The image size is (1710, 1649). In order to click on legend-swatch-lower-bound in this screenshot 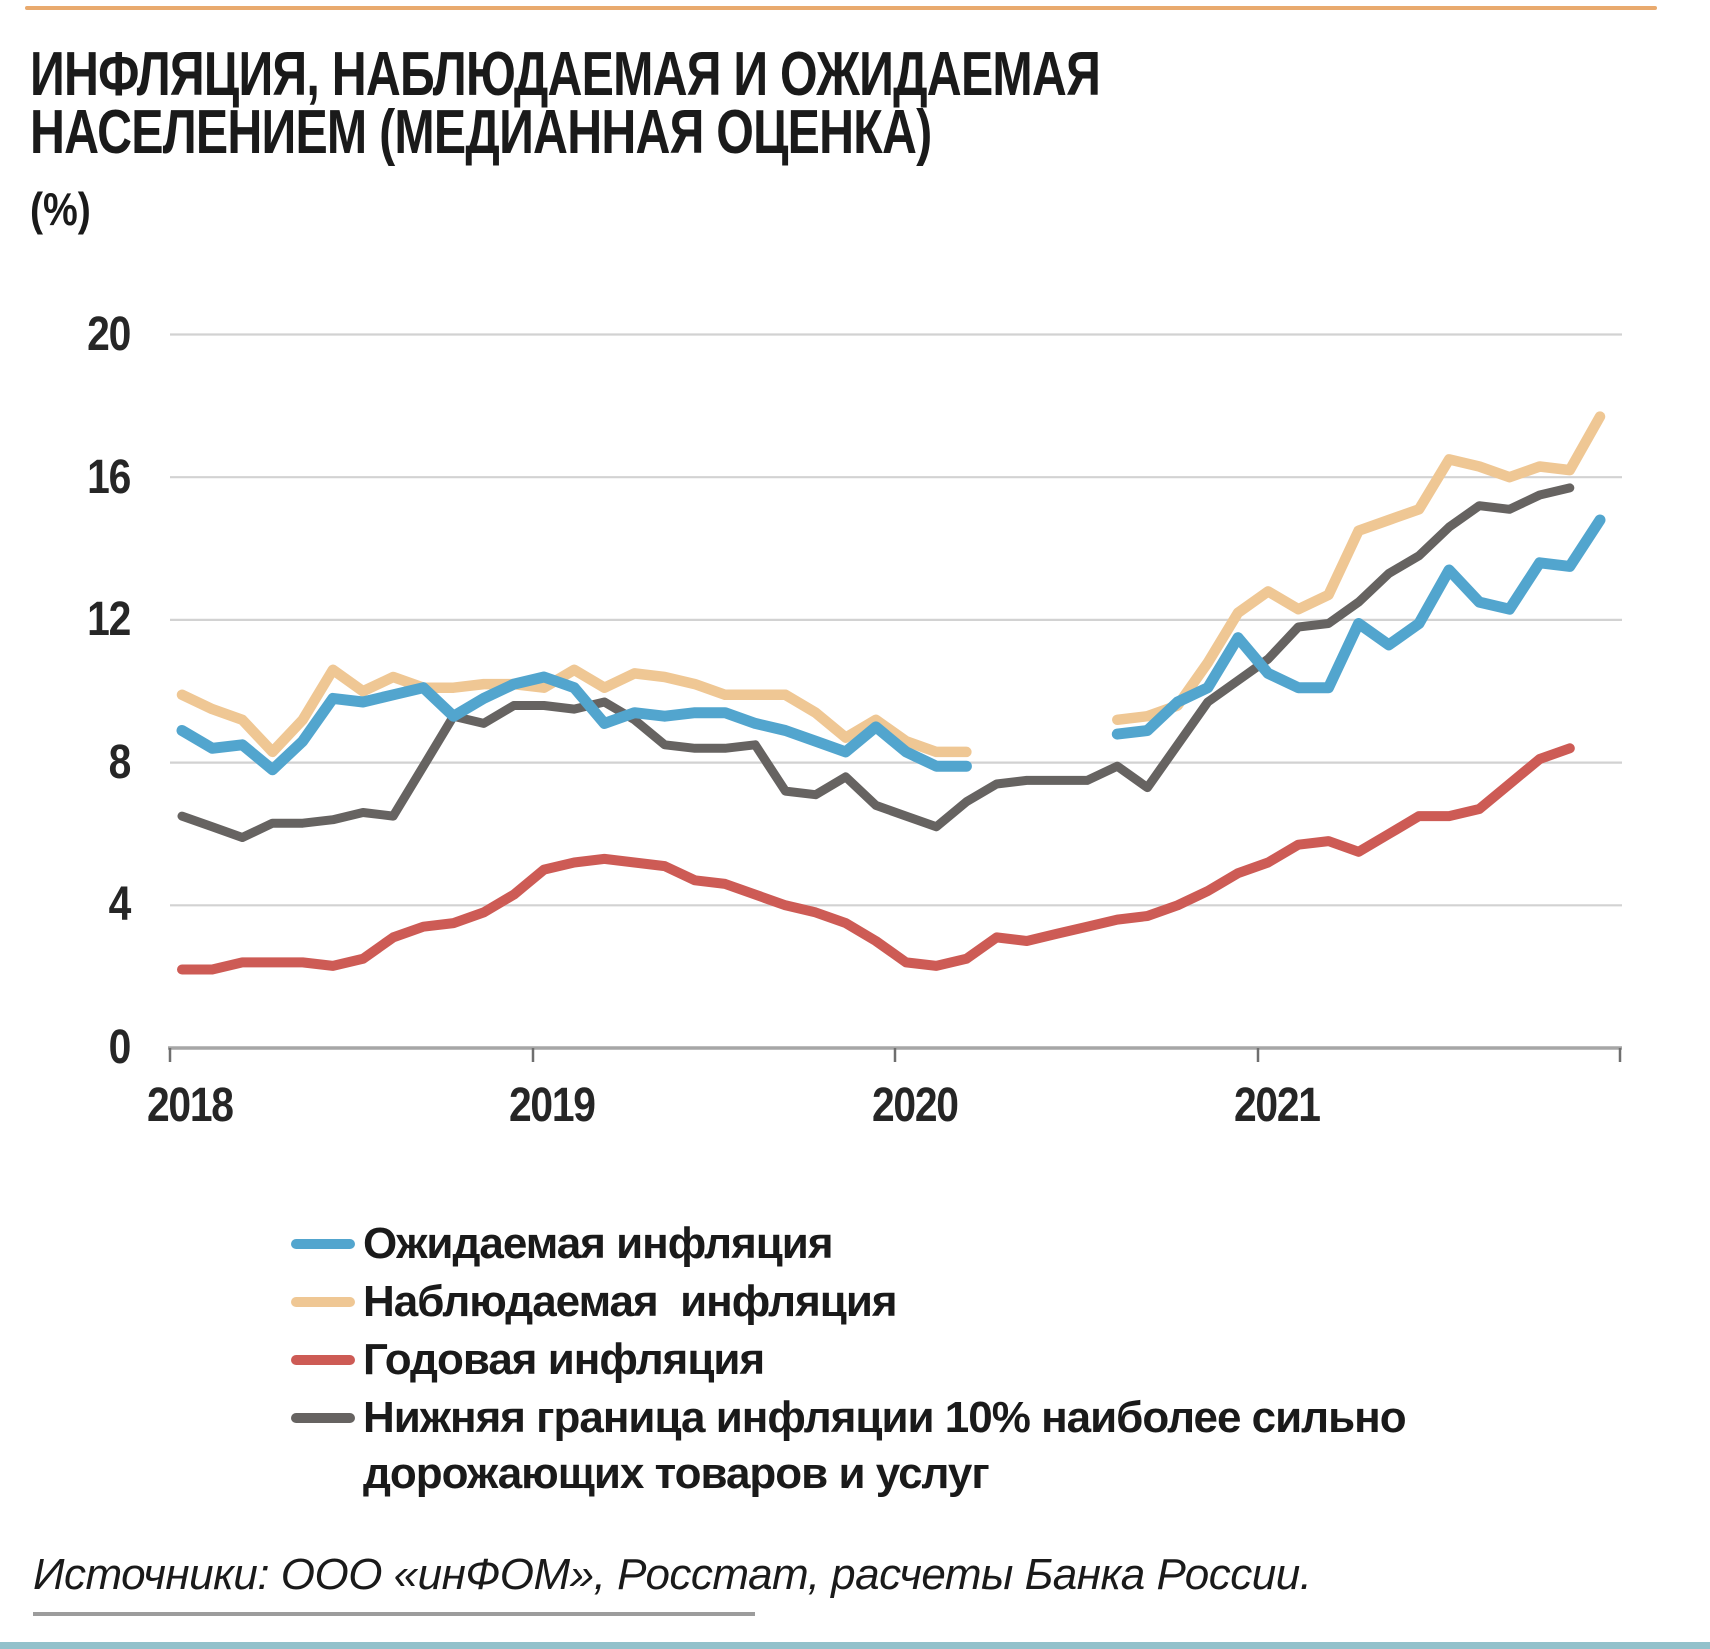, I will do `click(323, 1418)`.